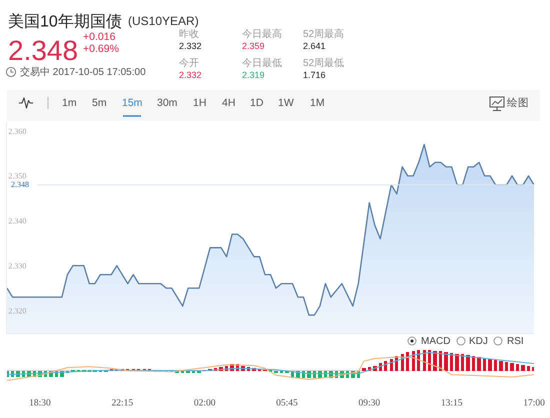 This screenshot has width=550, height=418. Describe the element at coordinates (43, 50) in the screenshot. I see `text: 2.348` at that location.